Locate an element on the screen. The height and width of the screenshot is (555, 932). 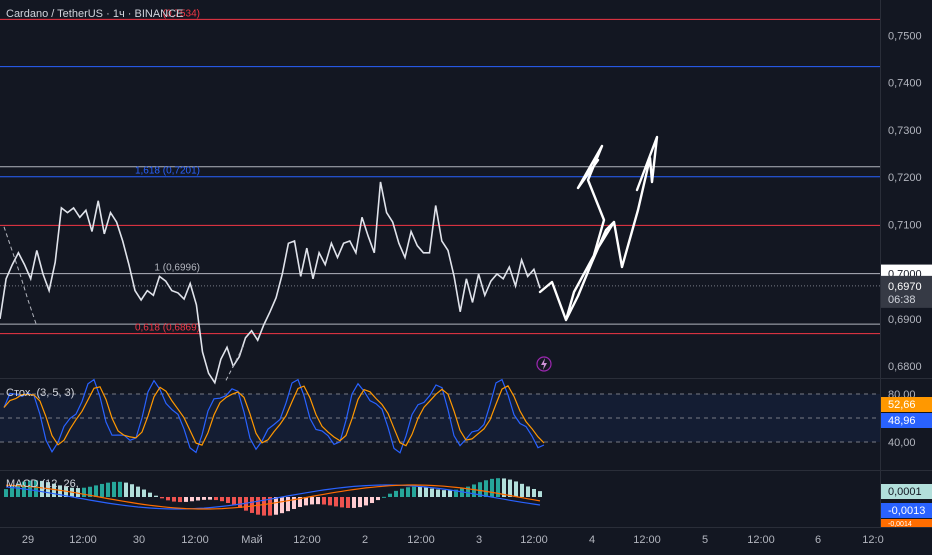
fib-level-label: 1,618 (0,7201) is located at coordinates (167, 171).